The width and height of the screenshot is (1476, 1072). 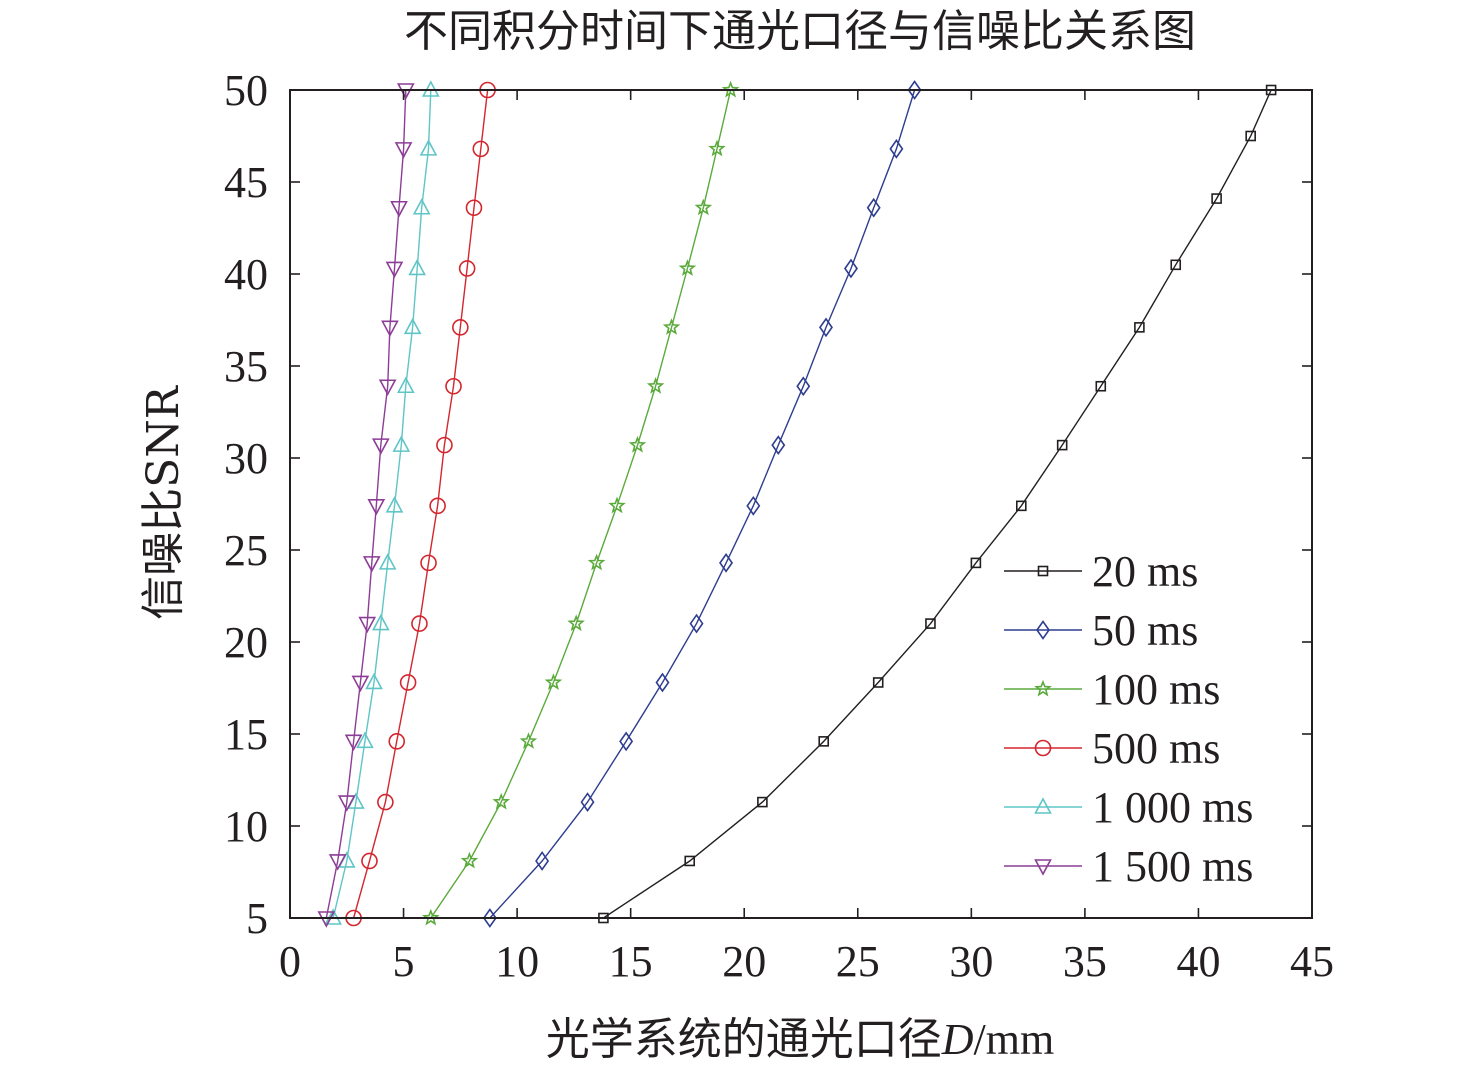 I want to click on y-axis-label: 信噪比SNR, so click(x=163, y=502).